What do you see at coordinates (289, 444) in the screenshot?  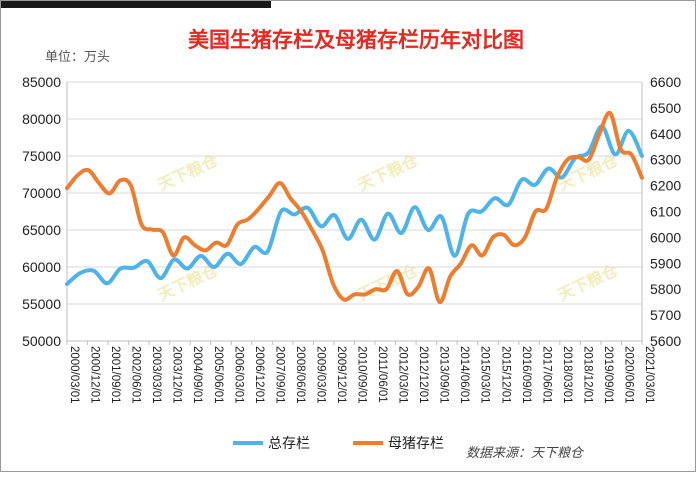 I see `legend-label-total: 总存栏` at bounding box center [289, 444].